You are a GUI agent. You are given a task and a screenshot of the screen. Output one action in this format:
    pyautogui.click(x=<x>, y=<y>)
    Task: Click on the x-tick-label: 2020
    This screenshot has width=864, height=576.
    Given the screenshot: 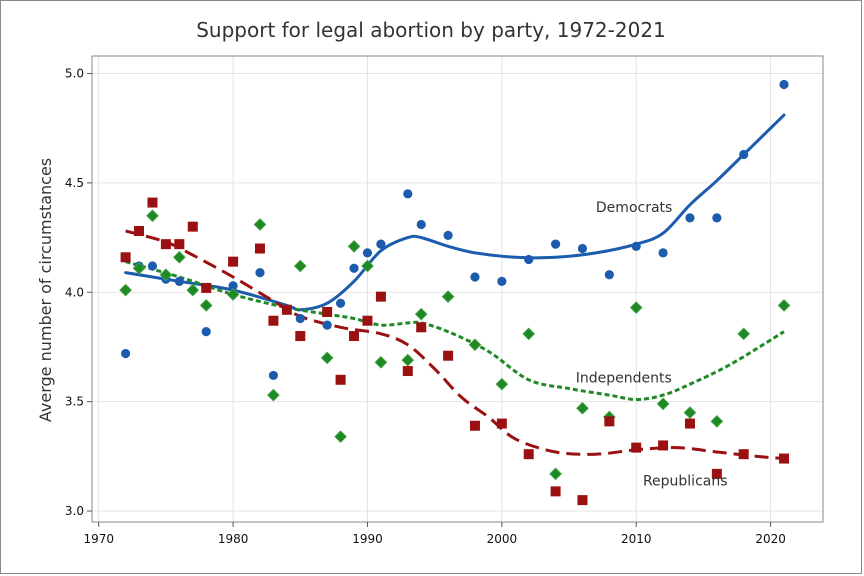 What is the action you would take?
    pyautogui.click(x=770, y=539)
    